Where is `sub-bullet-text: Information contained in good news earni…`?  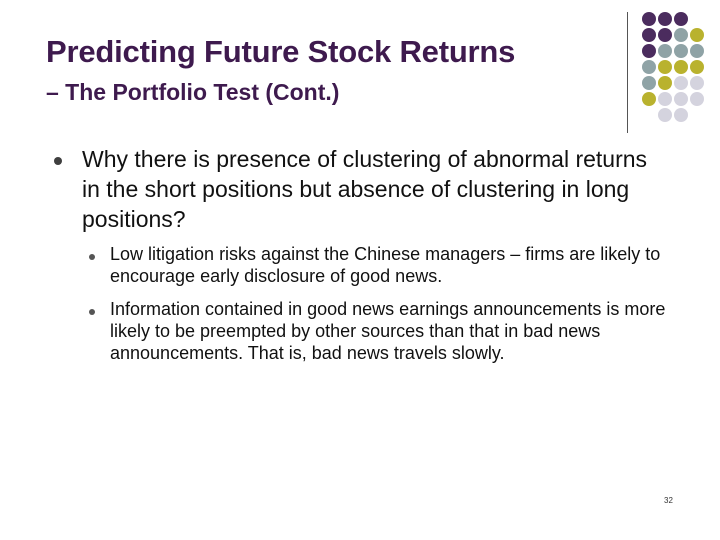
sub-bullet-text: Information contained in good news earni… is located at coordinates (388, 331).